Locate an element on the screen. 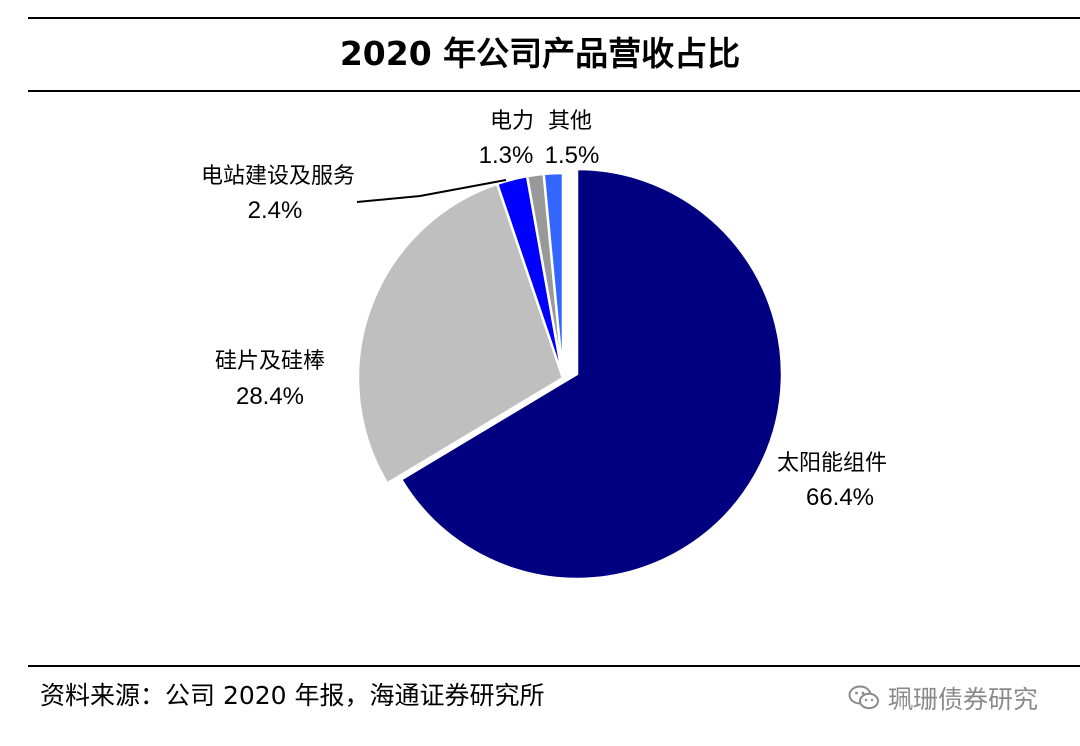  title-rule is located at coordinates (554, 91).